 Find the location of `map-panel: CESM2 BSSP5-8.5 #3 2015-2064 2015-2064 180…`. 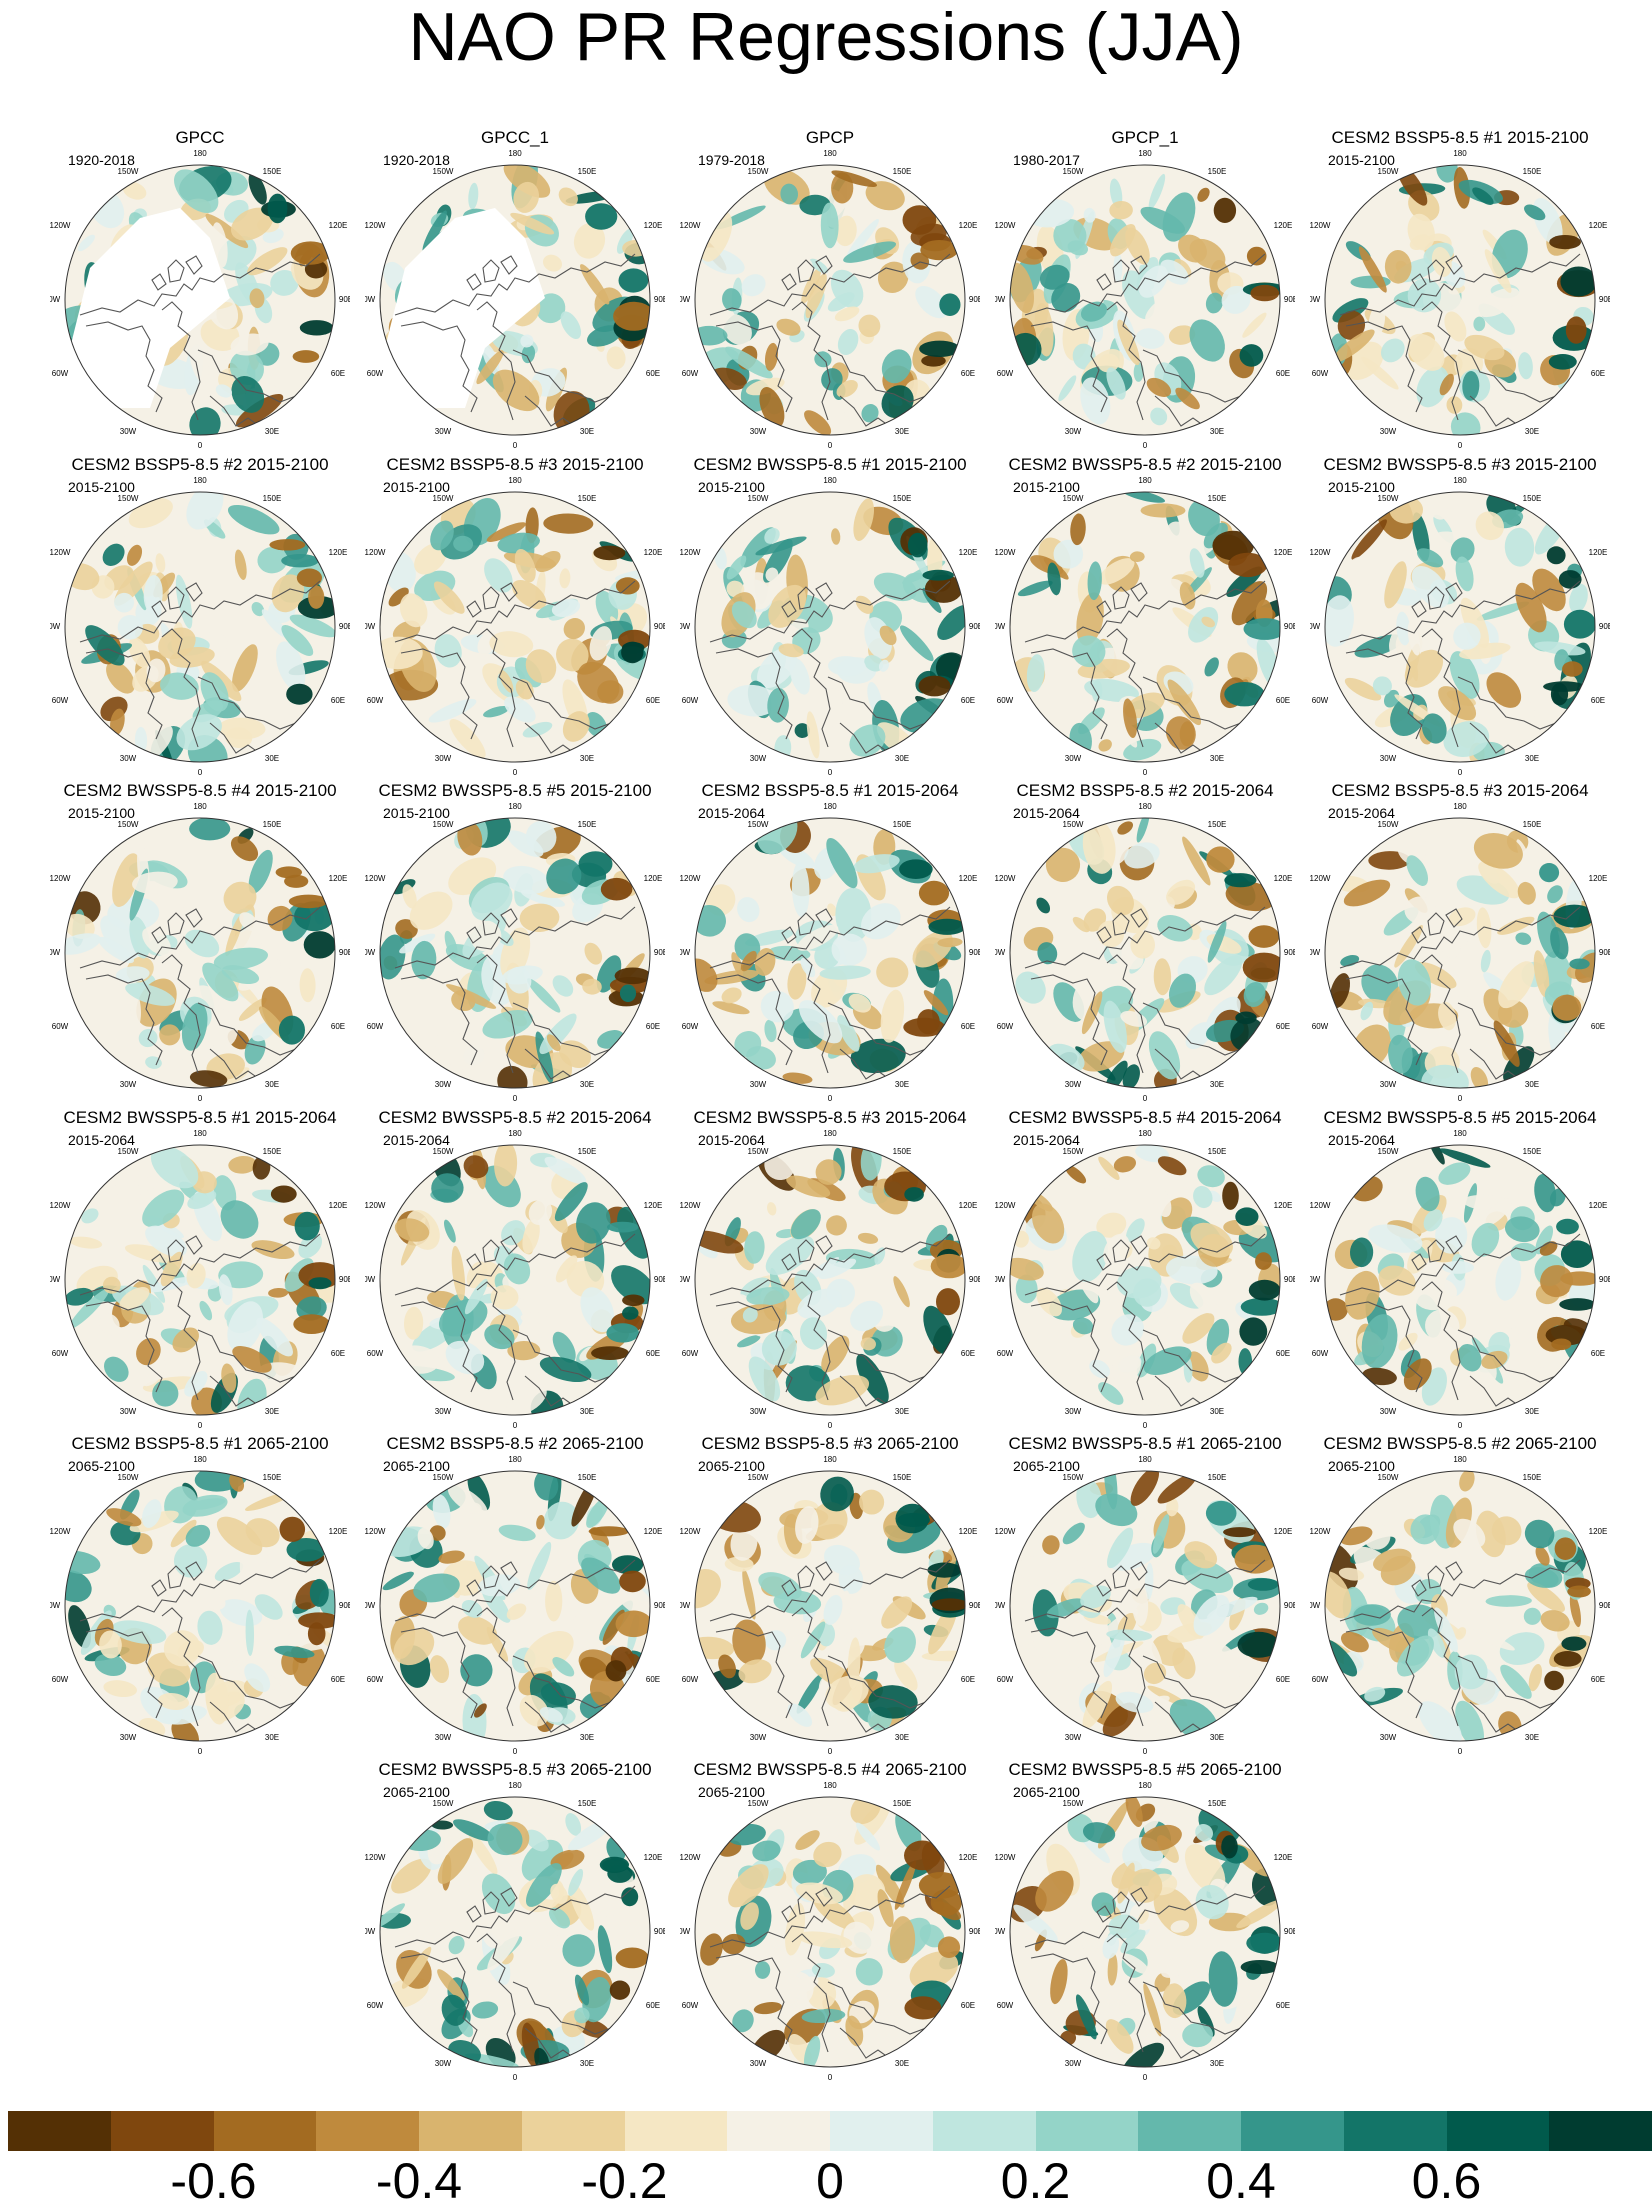

map-panel: CESM2 BSSP5-8.5 #3 2015-2064 2015-2064 180… is located at coordinates (1460, 946).